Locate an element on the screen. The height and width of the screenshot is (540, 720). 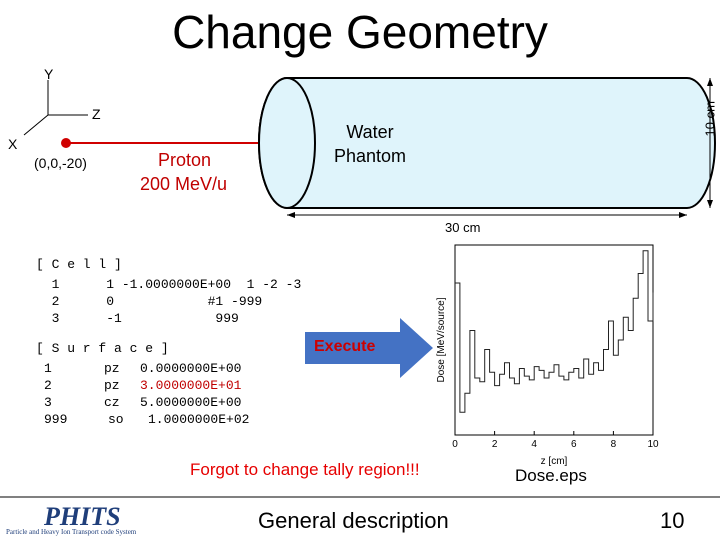
water-phantom-face is located at coordinates (287, 143).